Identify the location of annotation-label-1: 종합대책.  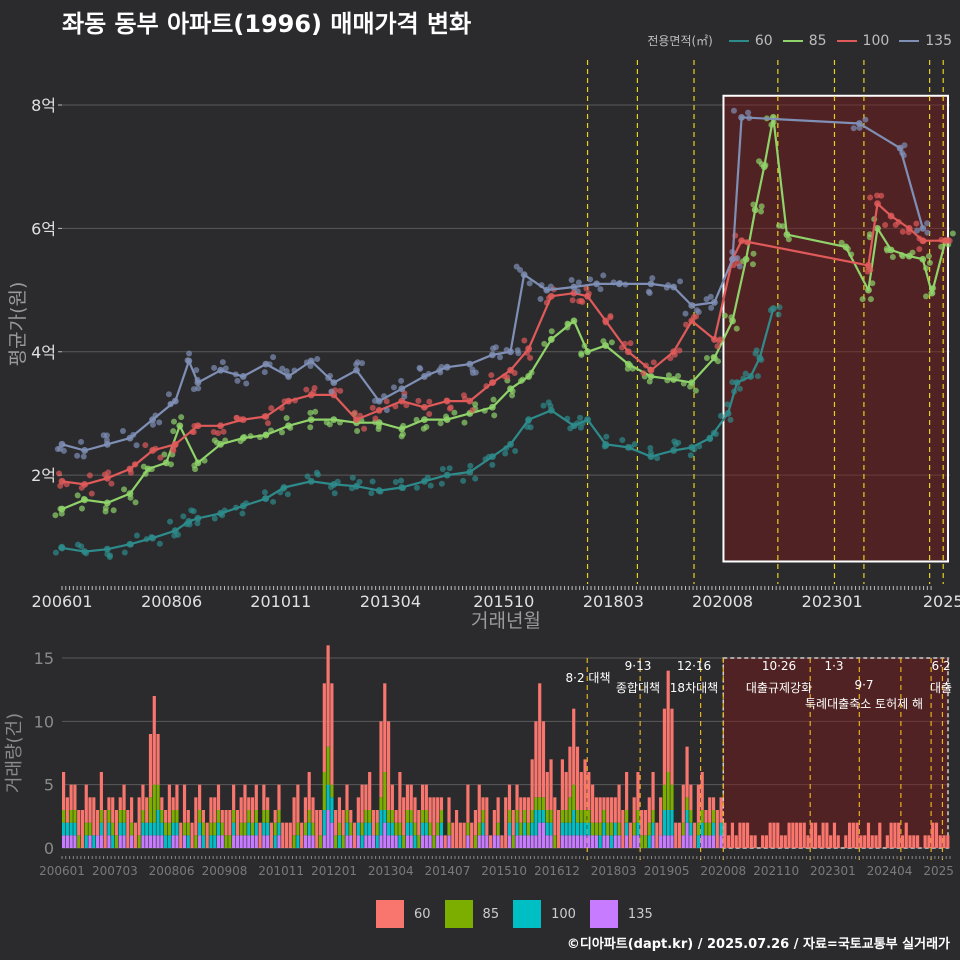
(638, 687).